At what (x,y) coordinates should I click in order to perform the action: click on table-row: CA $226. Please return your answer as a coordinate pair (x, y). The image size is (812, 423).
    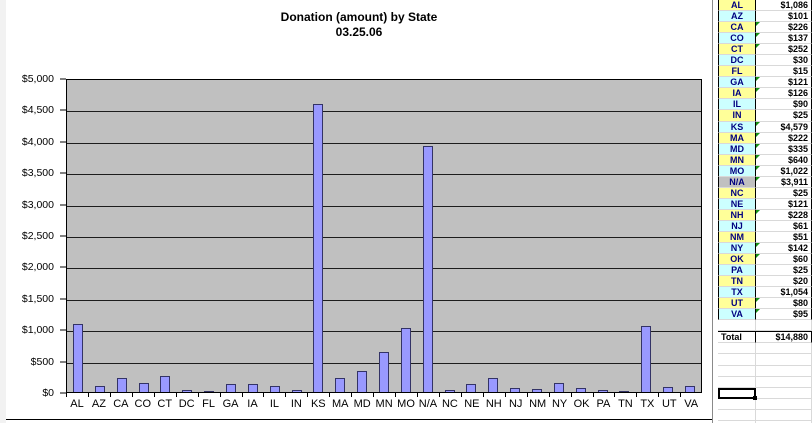
    Looking at the image, I should click on (765, 28).